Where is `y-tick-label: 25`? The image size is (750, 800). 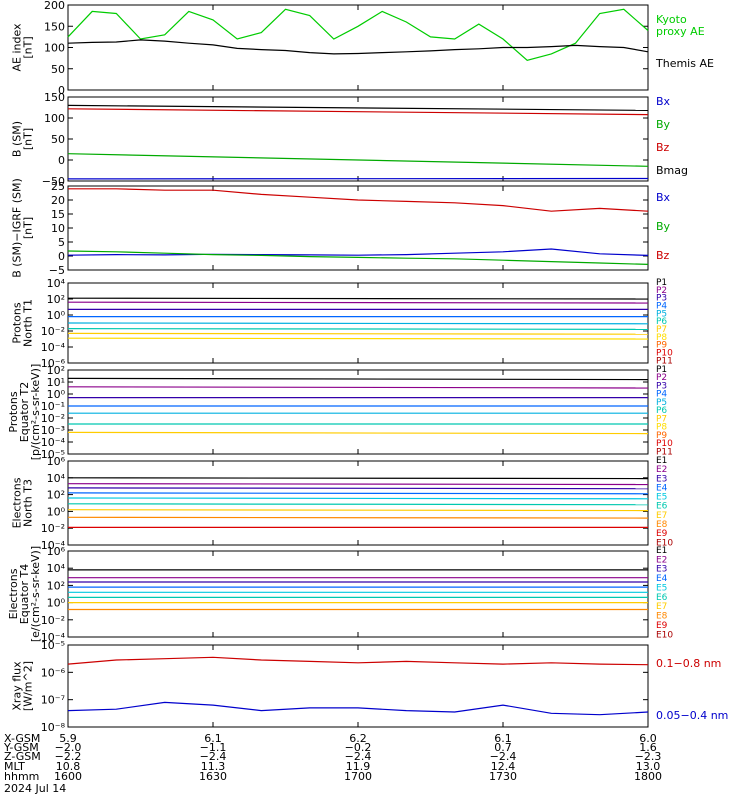
y-tick-label: 25 is located at coordinates (58, 186).